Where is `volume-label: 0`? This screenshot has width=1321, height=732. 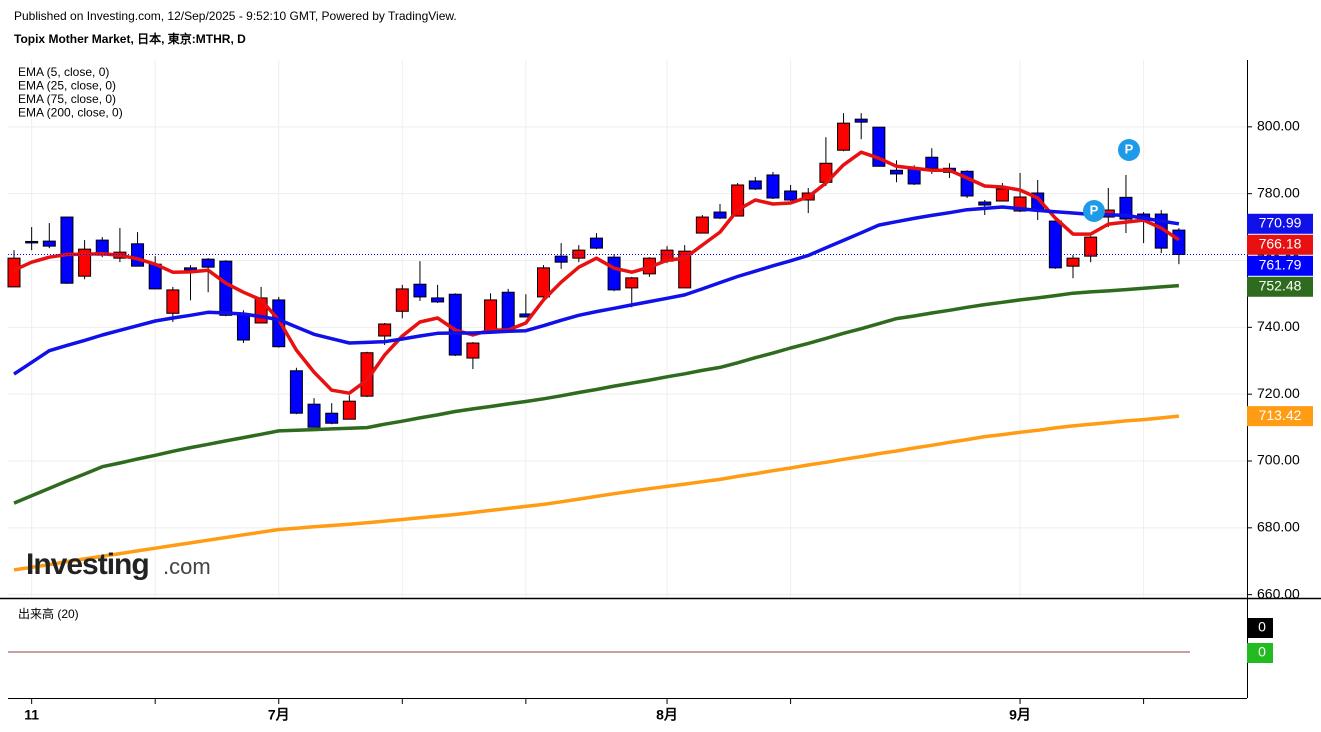 volume-label: 0 is located at coordinates (1262, 652).